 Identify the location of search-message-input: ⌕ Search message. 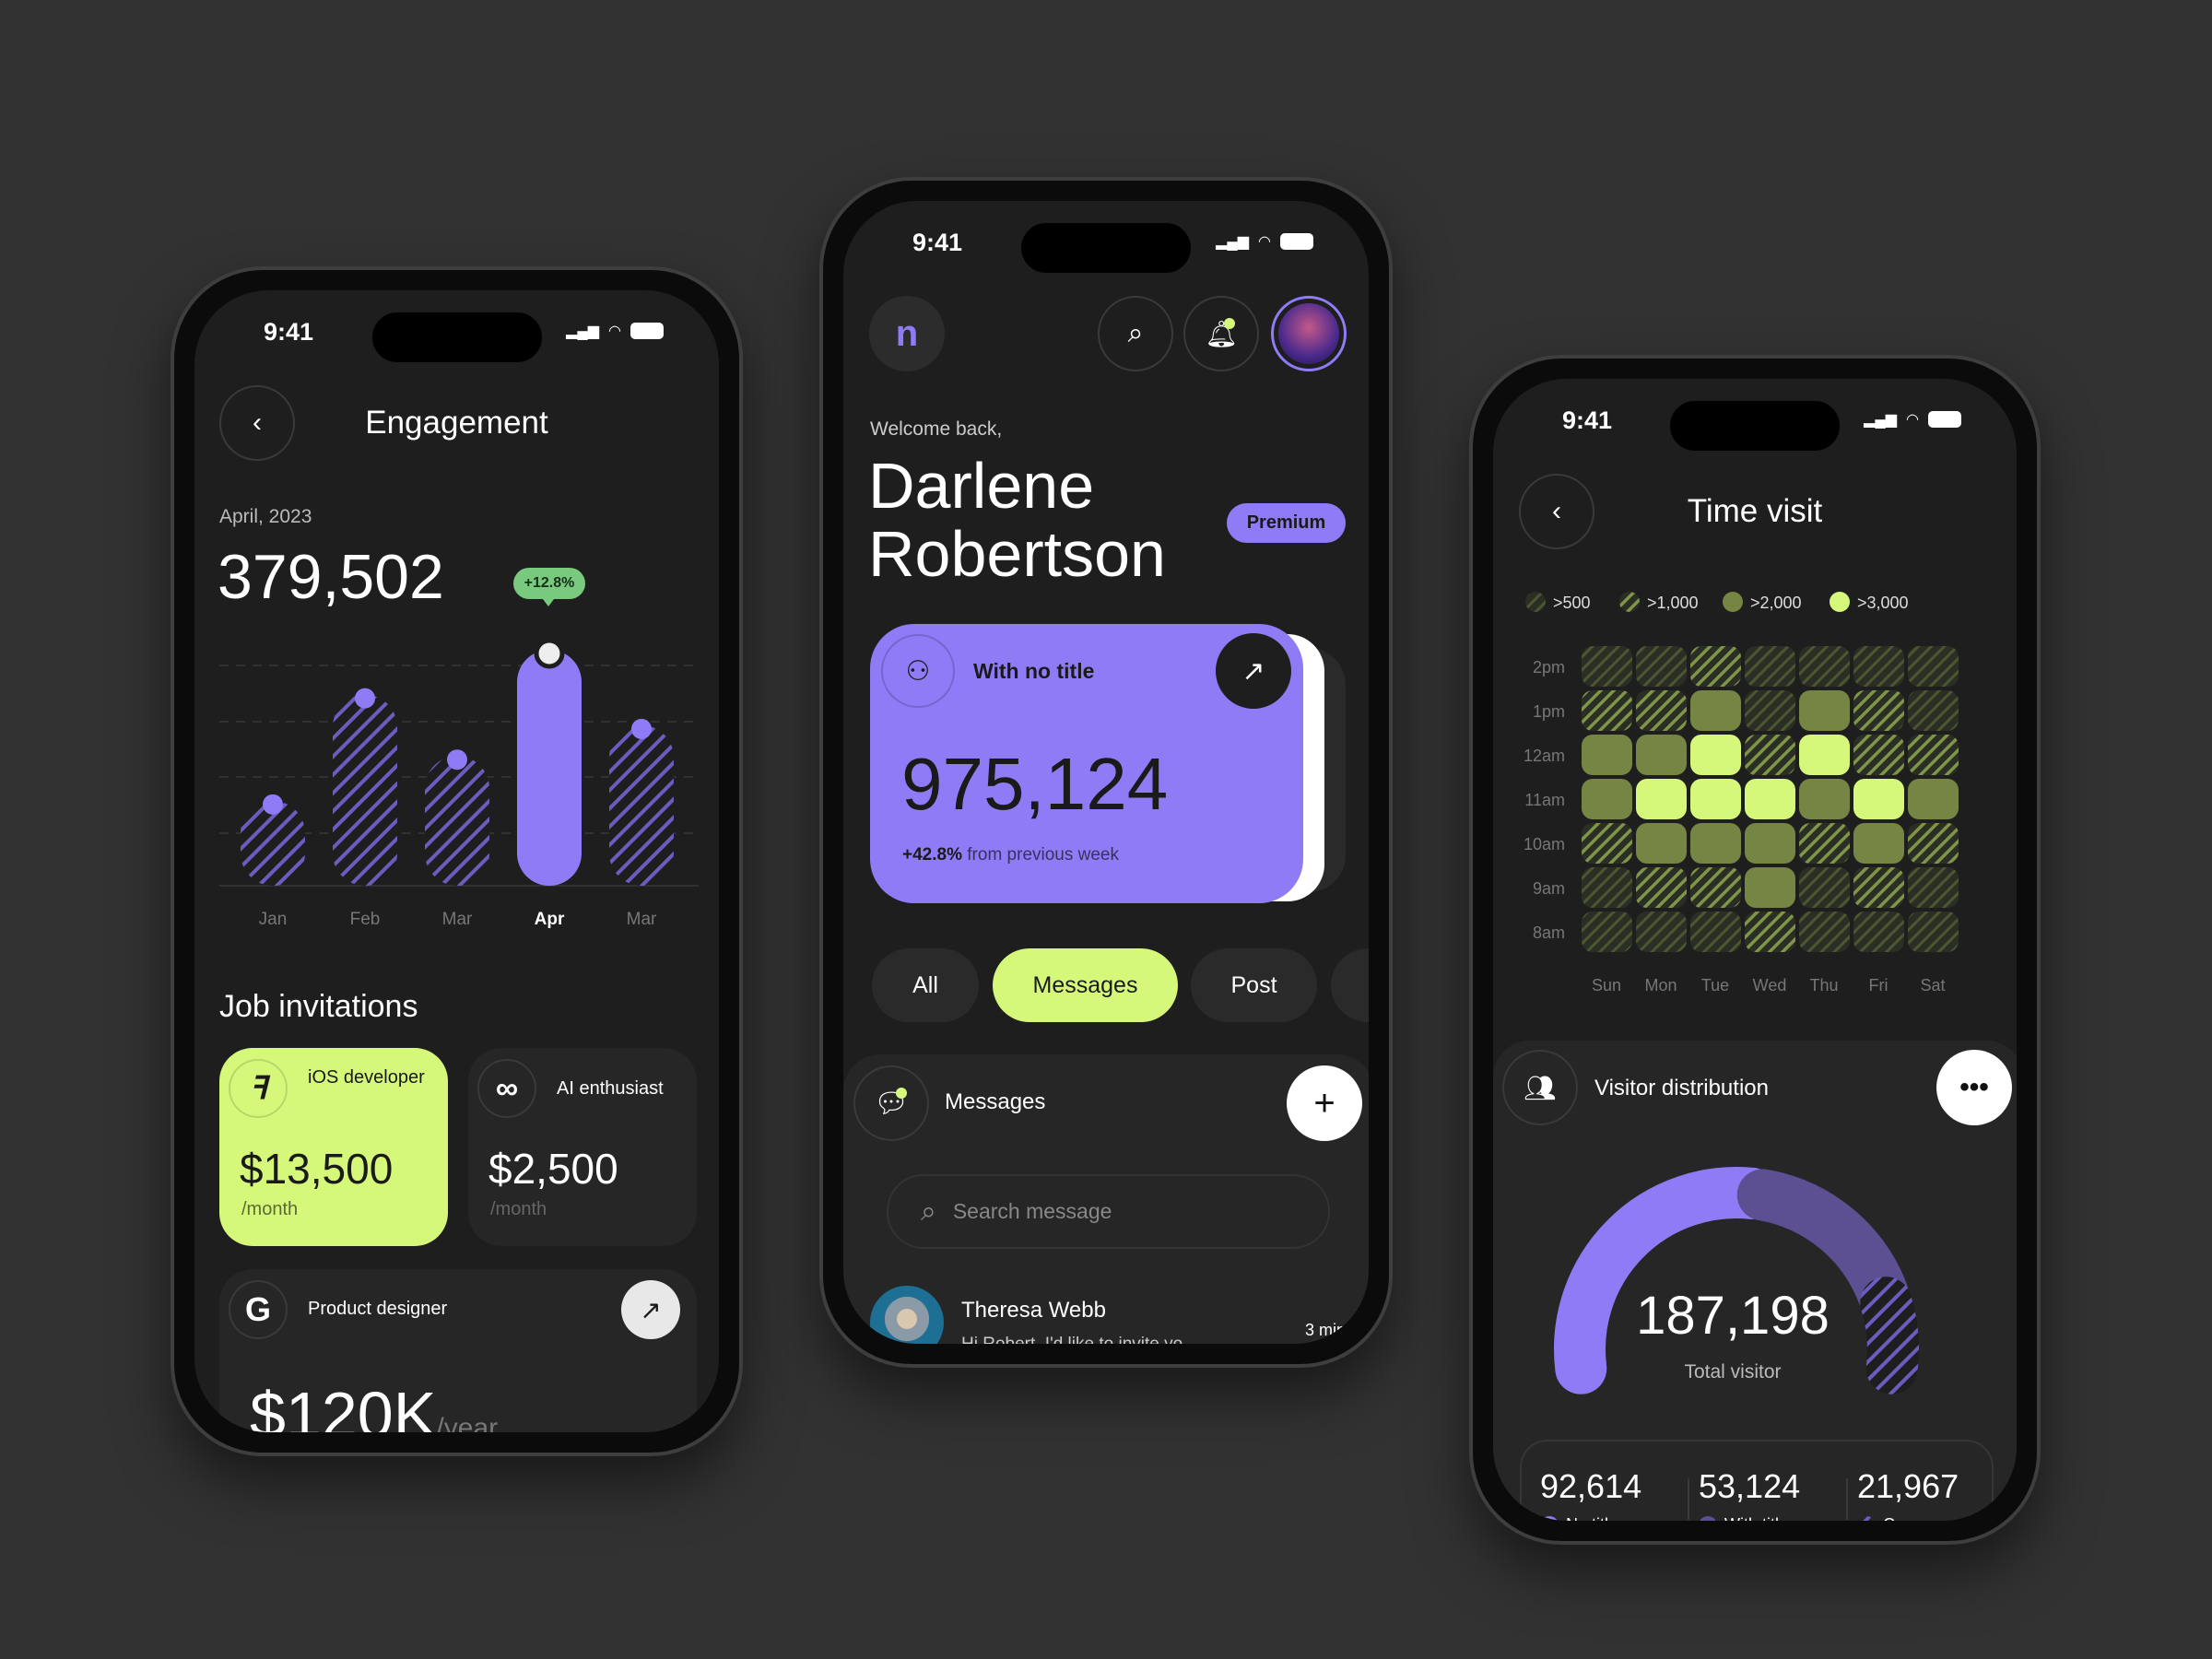
(1108, 1211).